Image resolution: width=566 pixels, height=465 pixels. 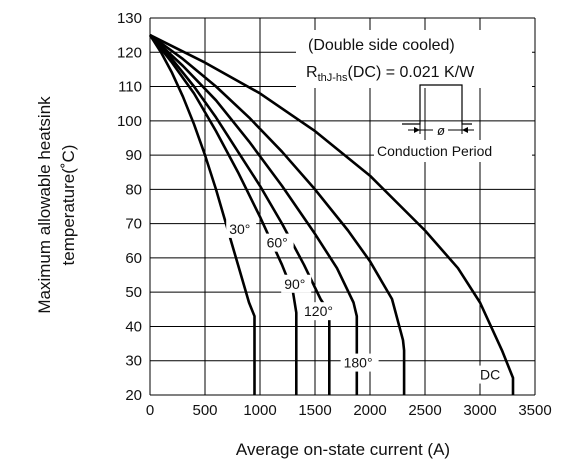 I want to click on x-tick-label-1: 500, so click(x=204, y=410).